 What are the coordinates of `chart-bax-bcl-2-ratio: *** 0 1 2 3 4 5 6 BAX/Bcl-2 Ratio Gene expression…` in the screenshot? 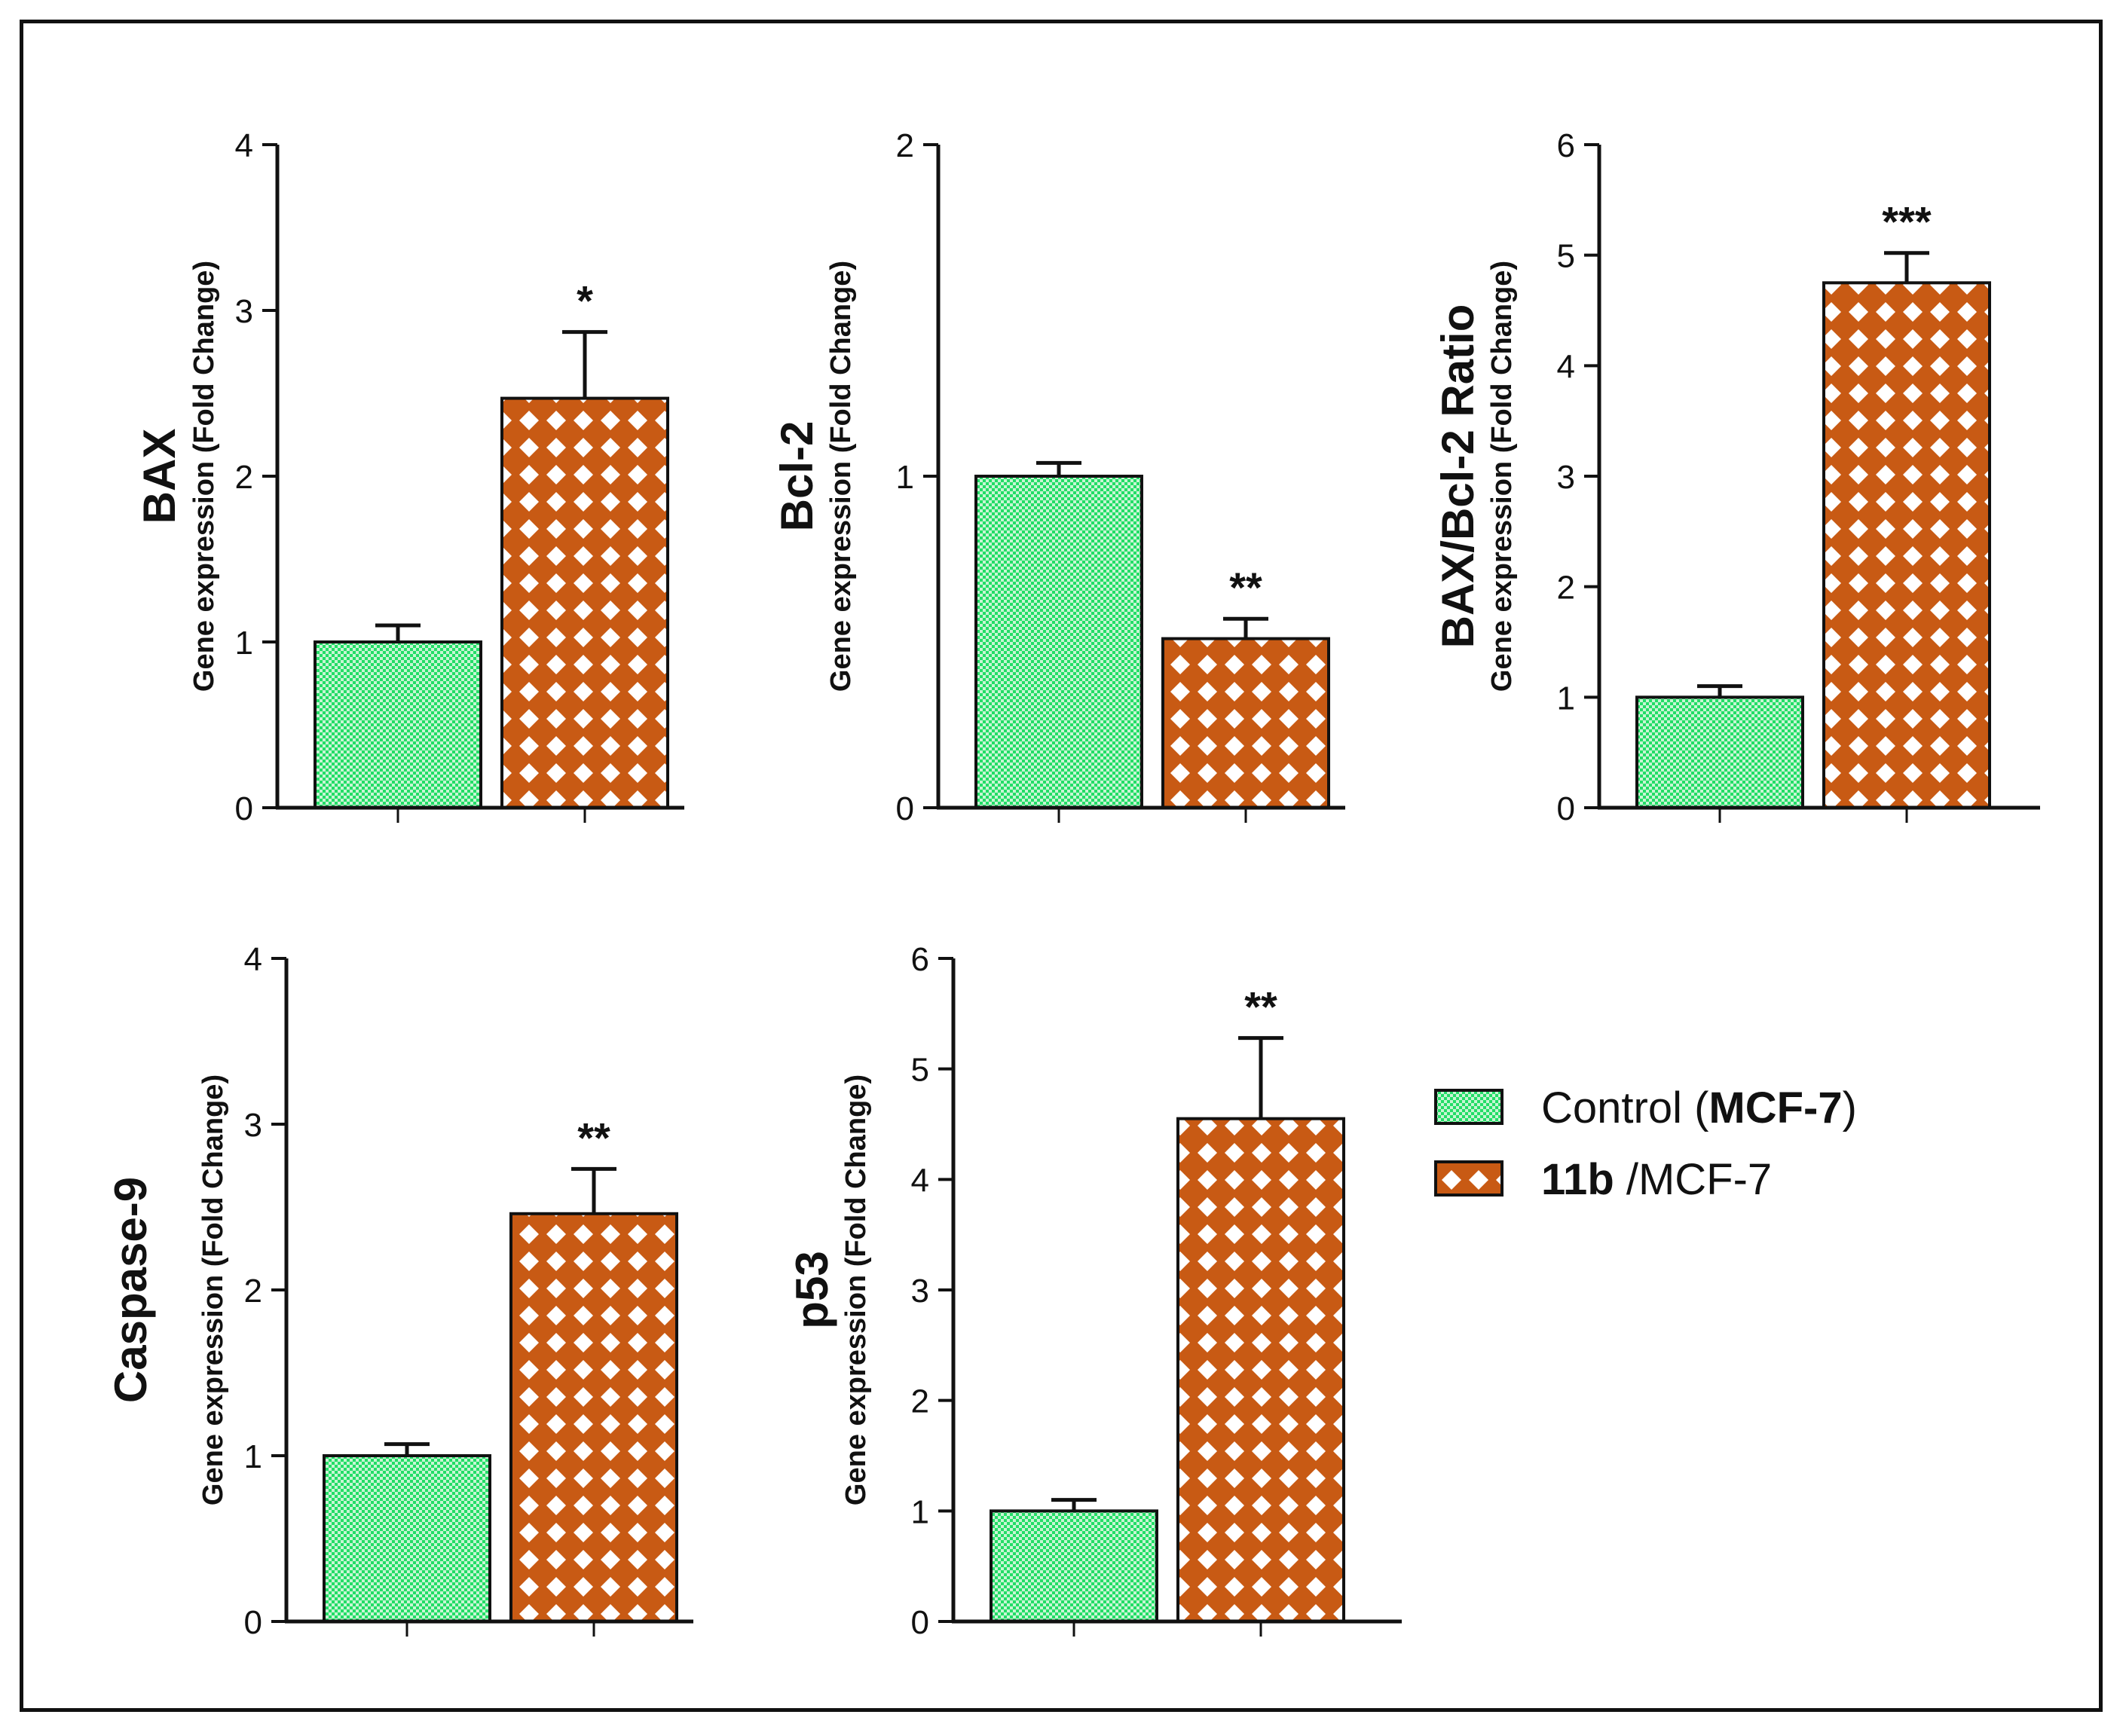 It's located at (1736, 477).